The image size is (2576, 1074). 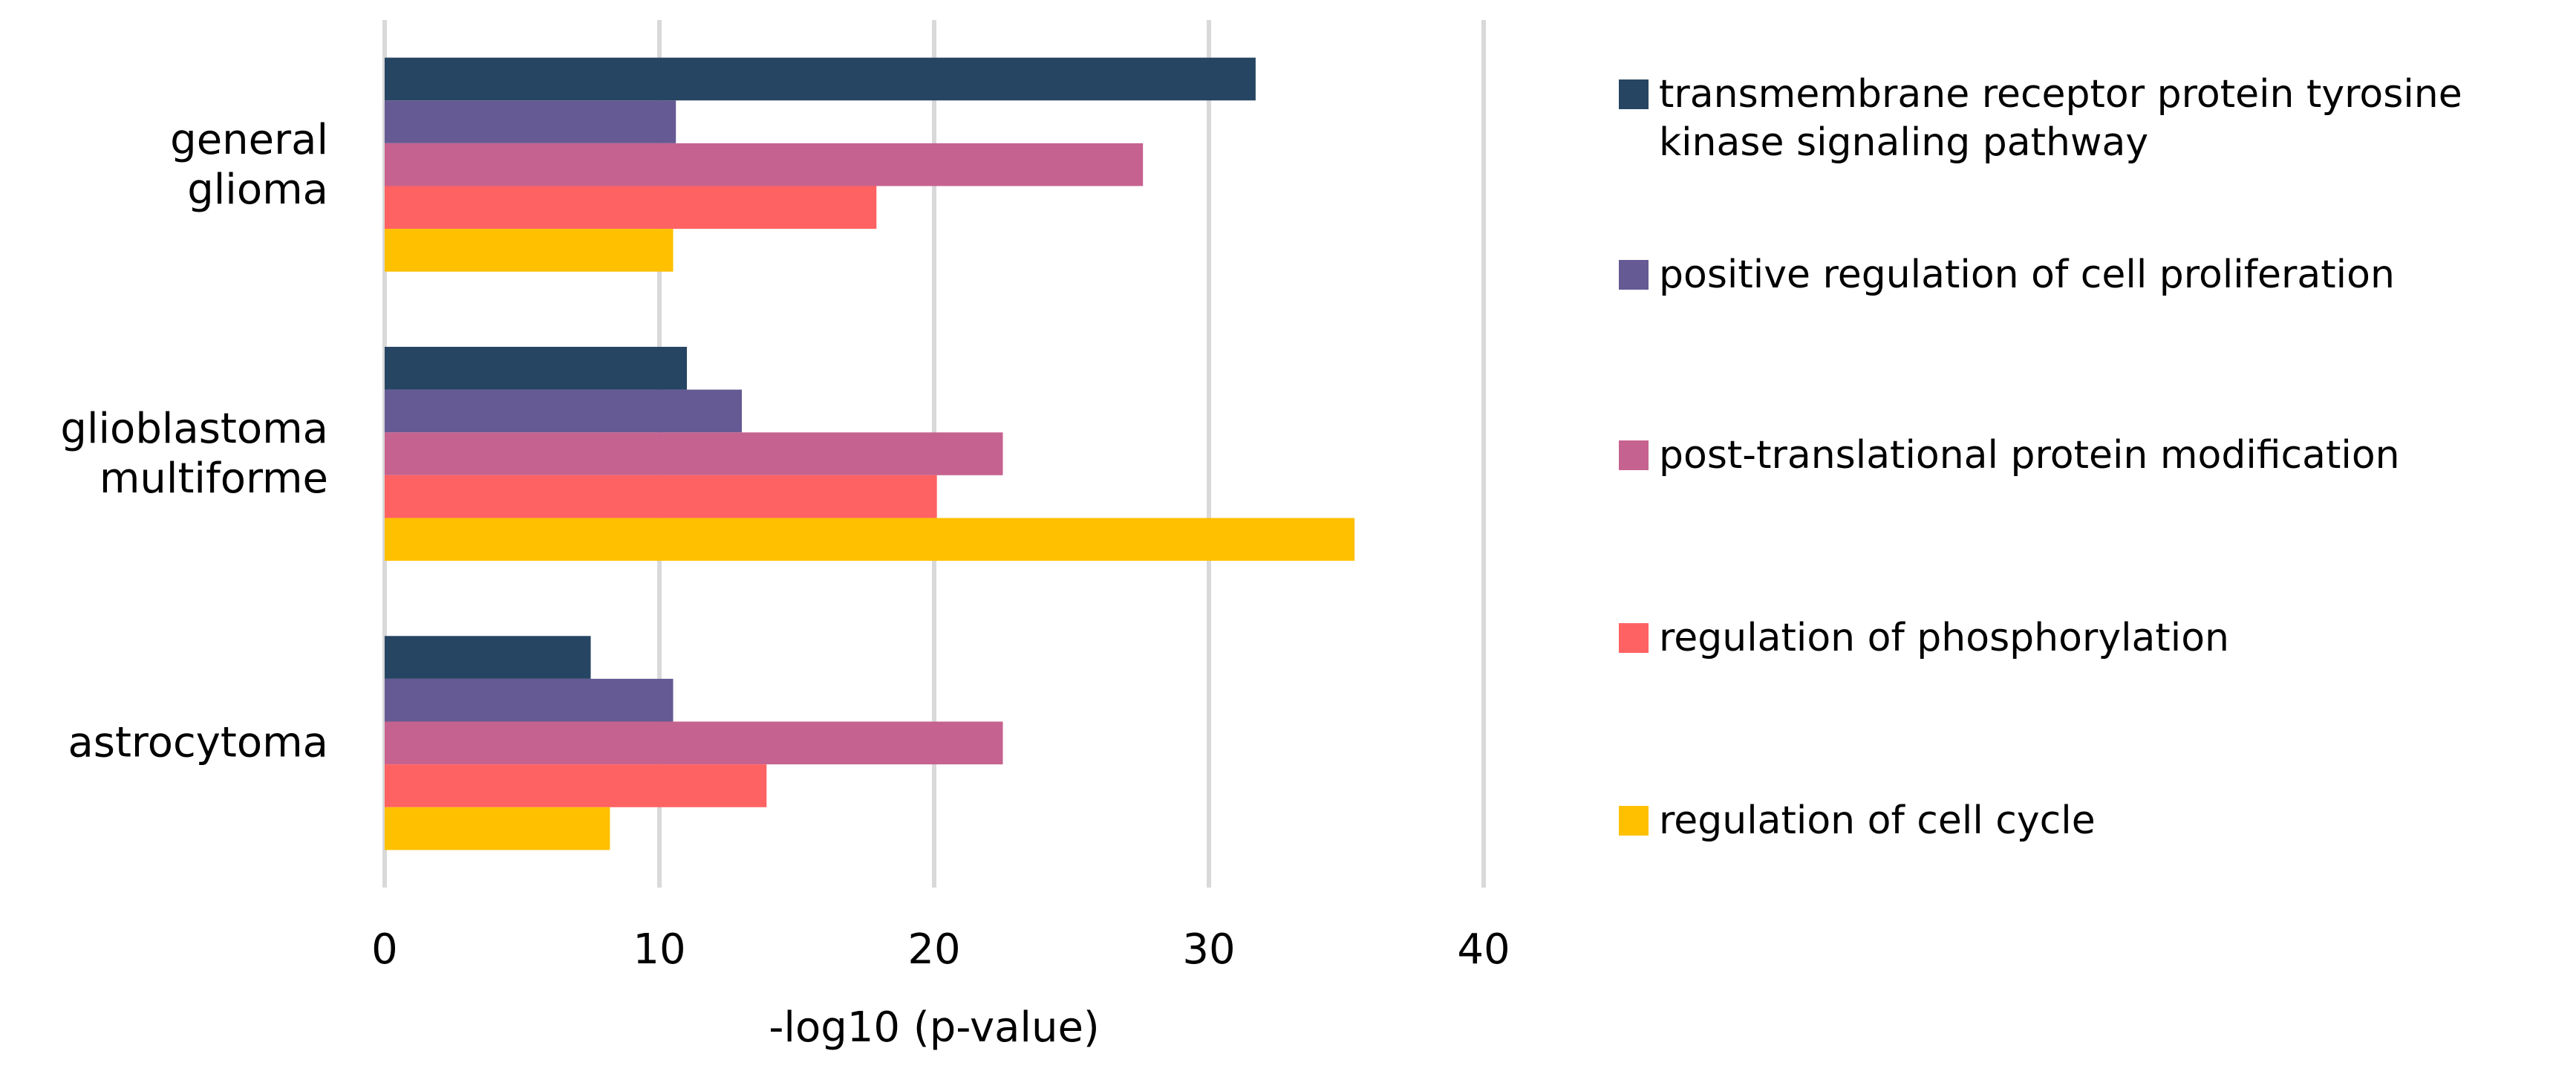 I want to click on y-tick-label: astrocytoma, so click(x=198, y=742).